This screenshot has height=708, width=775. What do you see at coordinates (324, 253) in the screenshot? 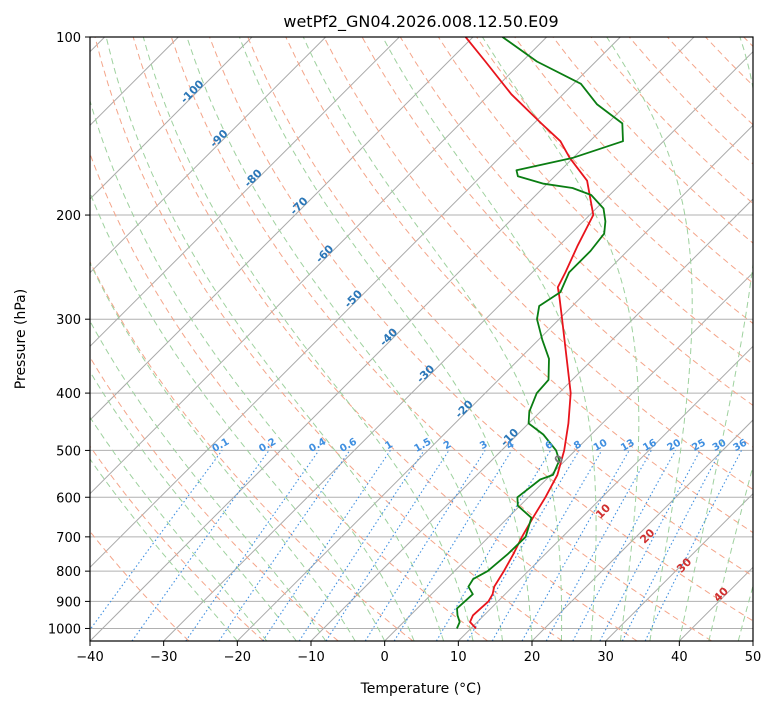
I see `isotherm-label: -60` at bounding box center [324, 253].